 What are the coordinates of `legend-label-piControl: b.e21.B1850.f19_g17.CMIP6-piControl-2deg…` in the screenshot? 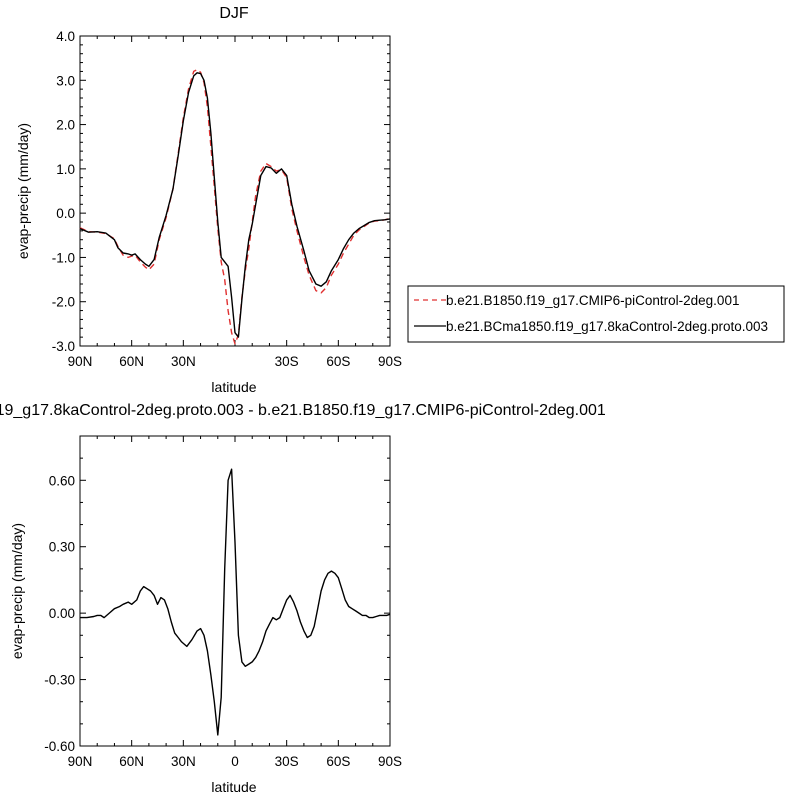 It's located at (592, 300).